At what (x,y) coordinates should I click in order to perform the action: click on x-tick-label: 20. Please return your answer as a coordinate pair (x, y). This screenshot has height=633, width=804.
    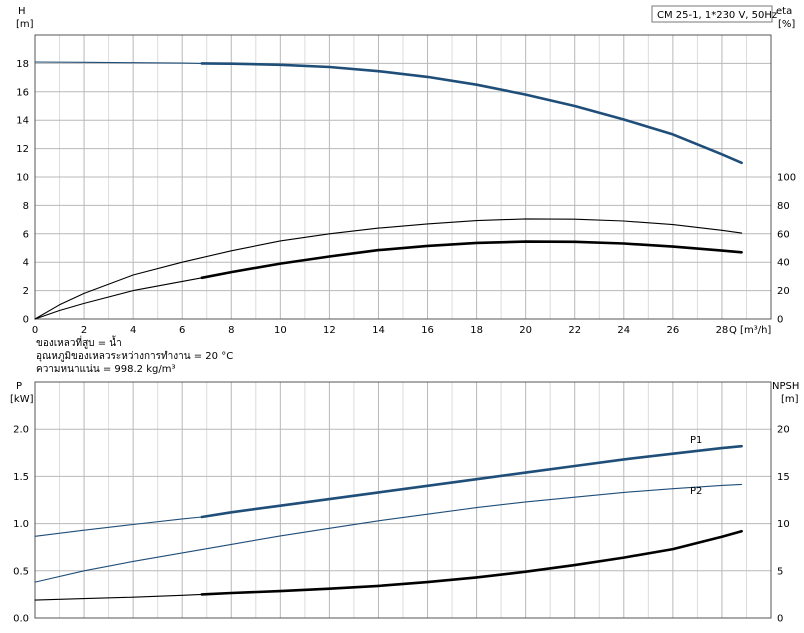
    Looking at the image, I should click on (525, 330).